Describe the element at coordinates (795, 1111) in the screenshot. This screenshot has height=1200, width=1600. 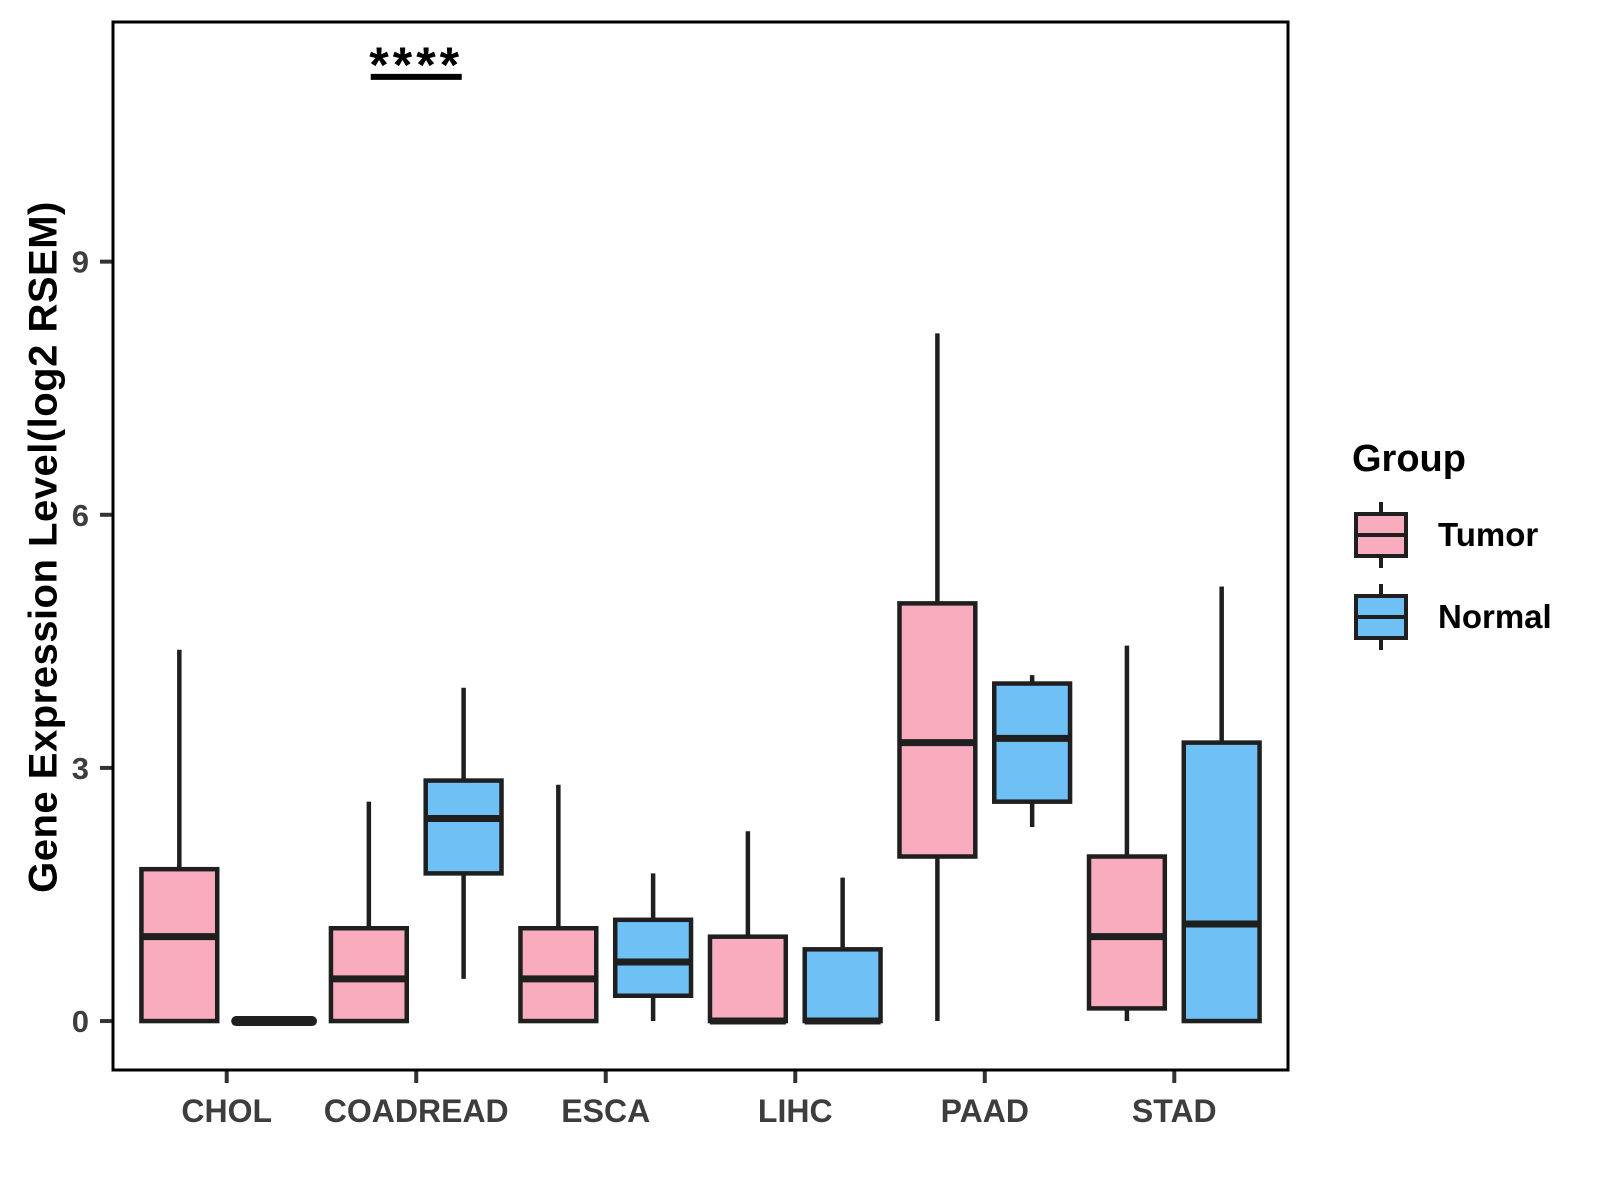
I see `x-tick-label-lihc: LIHC` at that location.